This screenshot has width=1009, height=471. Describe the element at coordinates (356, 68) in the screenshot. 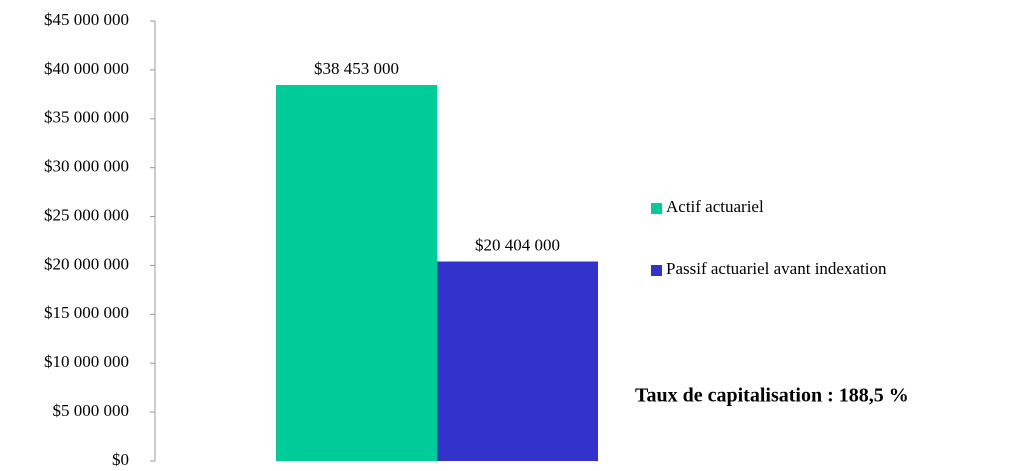

I see `data-label: $38 453 000` at that location.